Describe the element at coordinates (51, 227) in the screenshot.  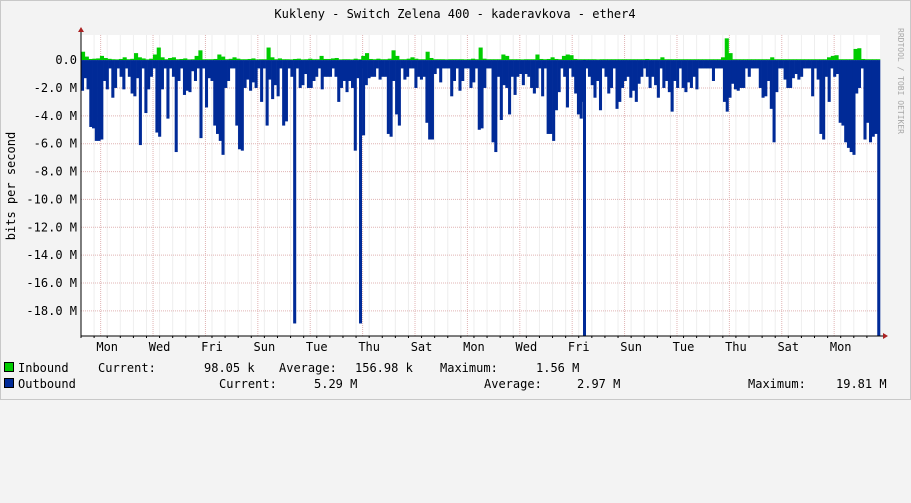
I see `y-tick-label: -12.0 M` at that location.